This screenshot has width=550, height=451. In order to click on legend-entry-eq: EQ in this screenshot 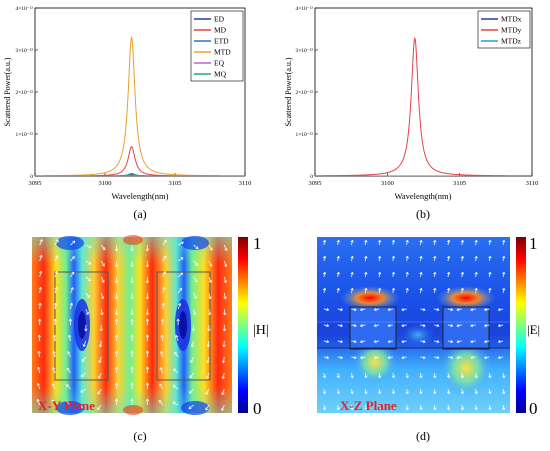, I will do `click(219, 63)`.